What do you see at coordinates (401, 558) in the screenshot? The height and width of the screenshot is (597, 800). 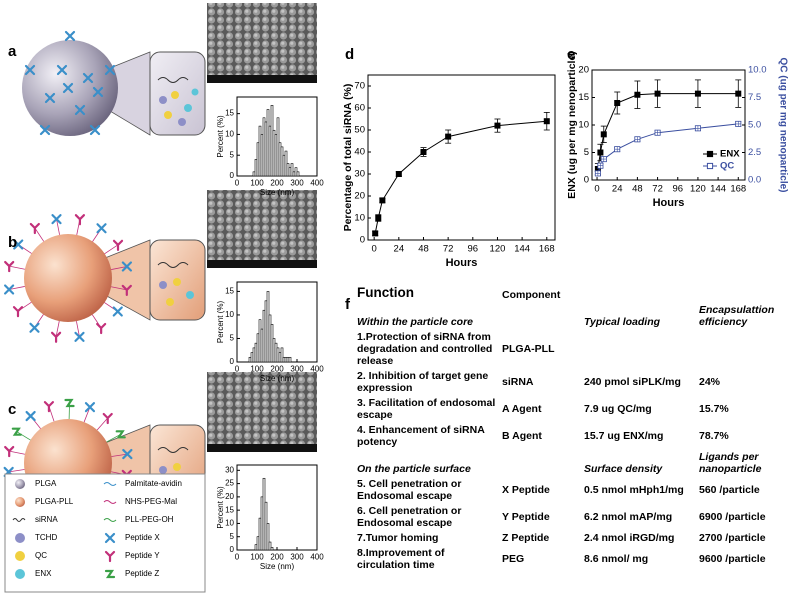 I see `table-cell: 8.Improvement of circulation time` at bounding box center [401, 558].